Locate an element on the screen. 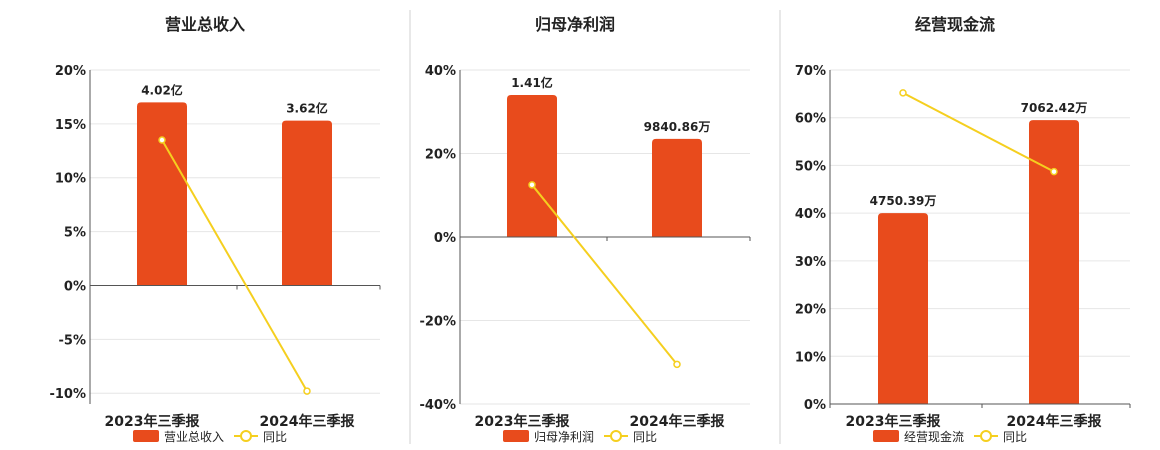 The width and height of the screenshot is (1160, 450). y-tick-label: 30% is located at coordinates (810, 262).